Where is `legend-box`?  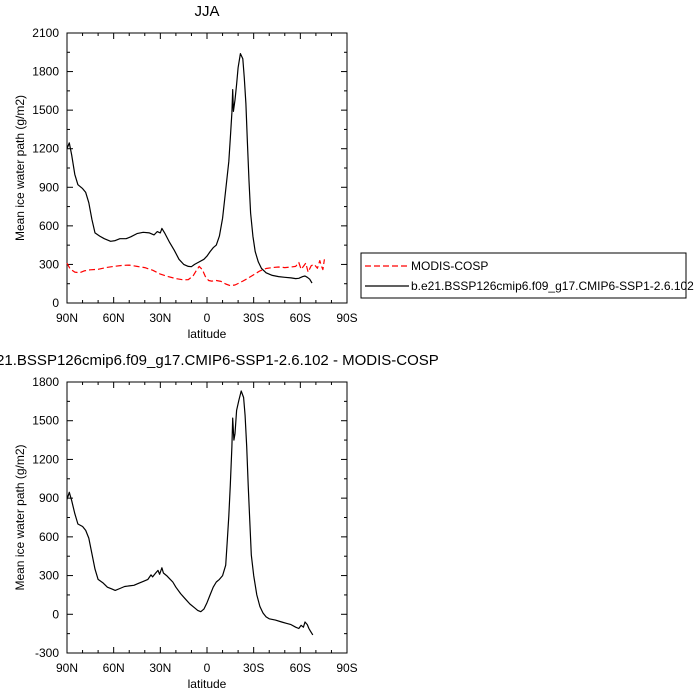 legend-box is located at coordinates (523, 275).